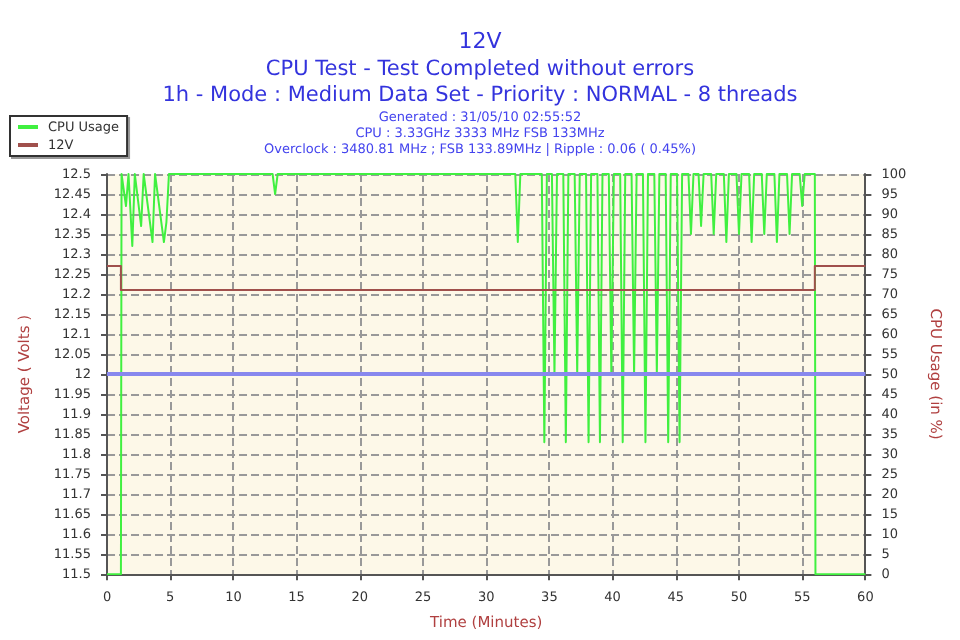 This screenshot has width=960, height=640. What do you see at coordinates (480, 41) in the screenshot?
I see `chart-title: 12V` at bounding box center [480, 41].